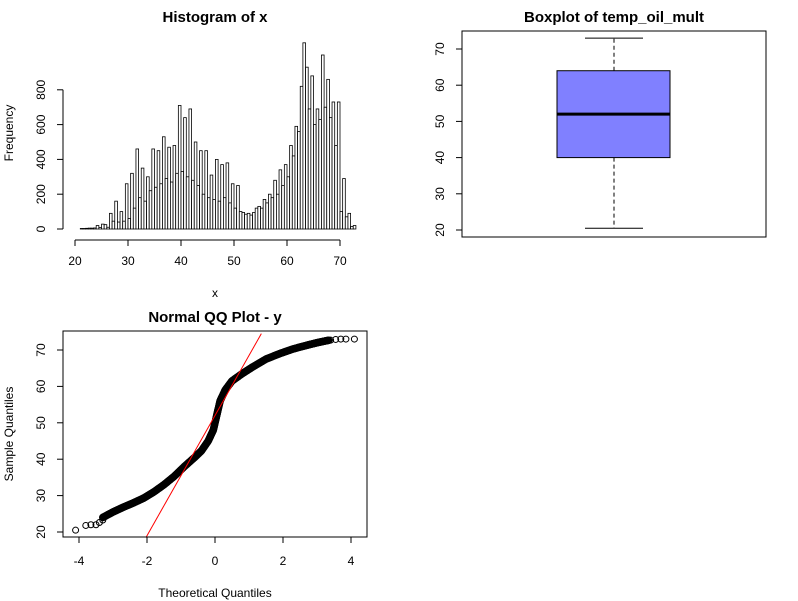  I want to click on boxplot-title: Boxplot of temp_oil_mult, so click(614, 17).